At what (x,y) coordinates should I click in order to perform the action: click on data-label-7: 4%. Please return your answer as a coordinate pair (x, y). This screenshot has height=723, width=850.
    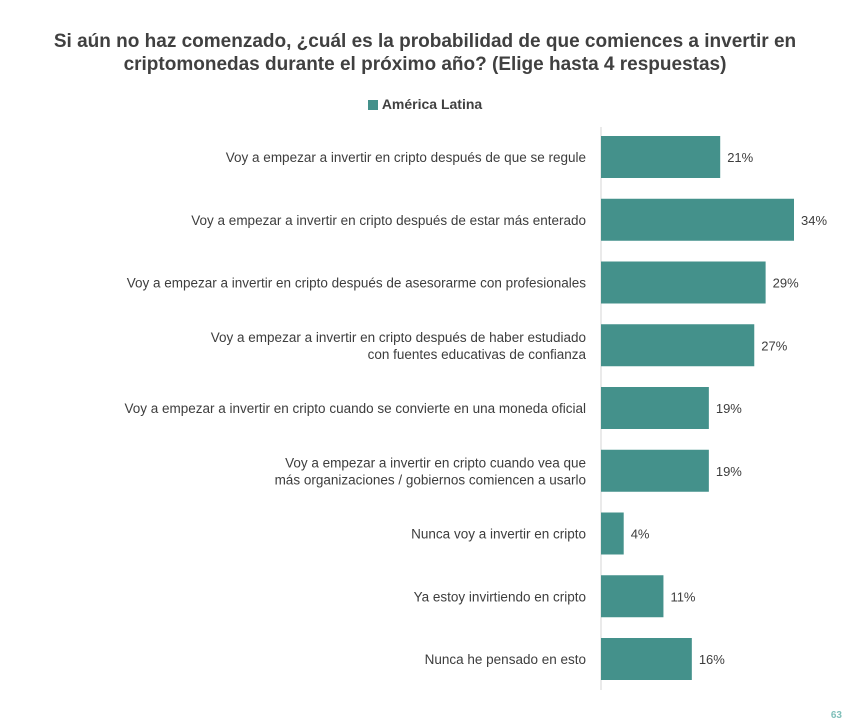
    Looking at the image, I should click on (640, 534).